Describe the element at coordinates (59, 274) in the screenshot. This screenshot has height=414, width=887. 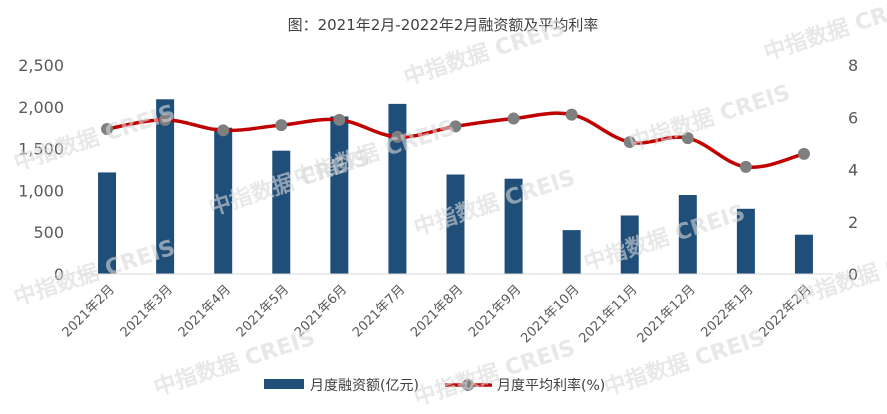
I see `left-tick-label: 0` at that location.